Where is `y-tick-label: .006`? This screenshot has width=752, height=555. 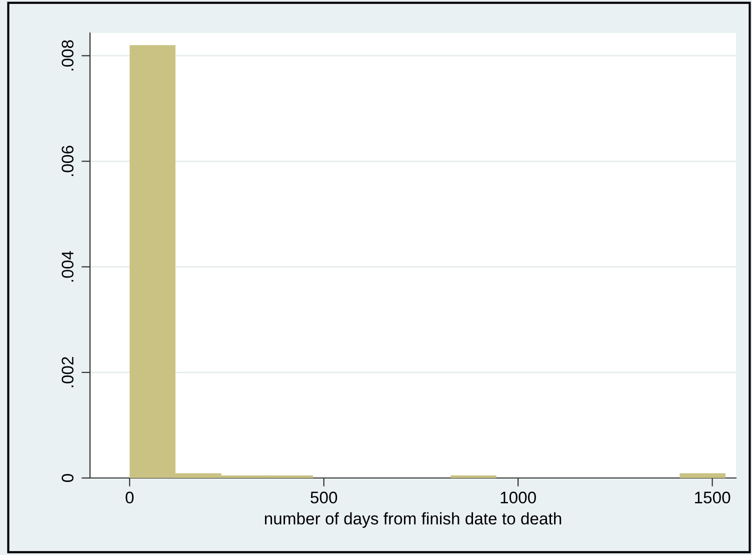 y-tick-label: .006 is located at coordinates (68, 161).